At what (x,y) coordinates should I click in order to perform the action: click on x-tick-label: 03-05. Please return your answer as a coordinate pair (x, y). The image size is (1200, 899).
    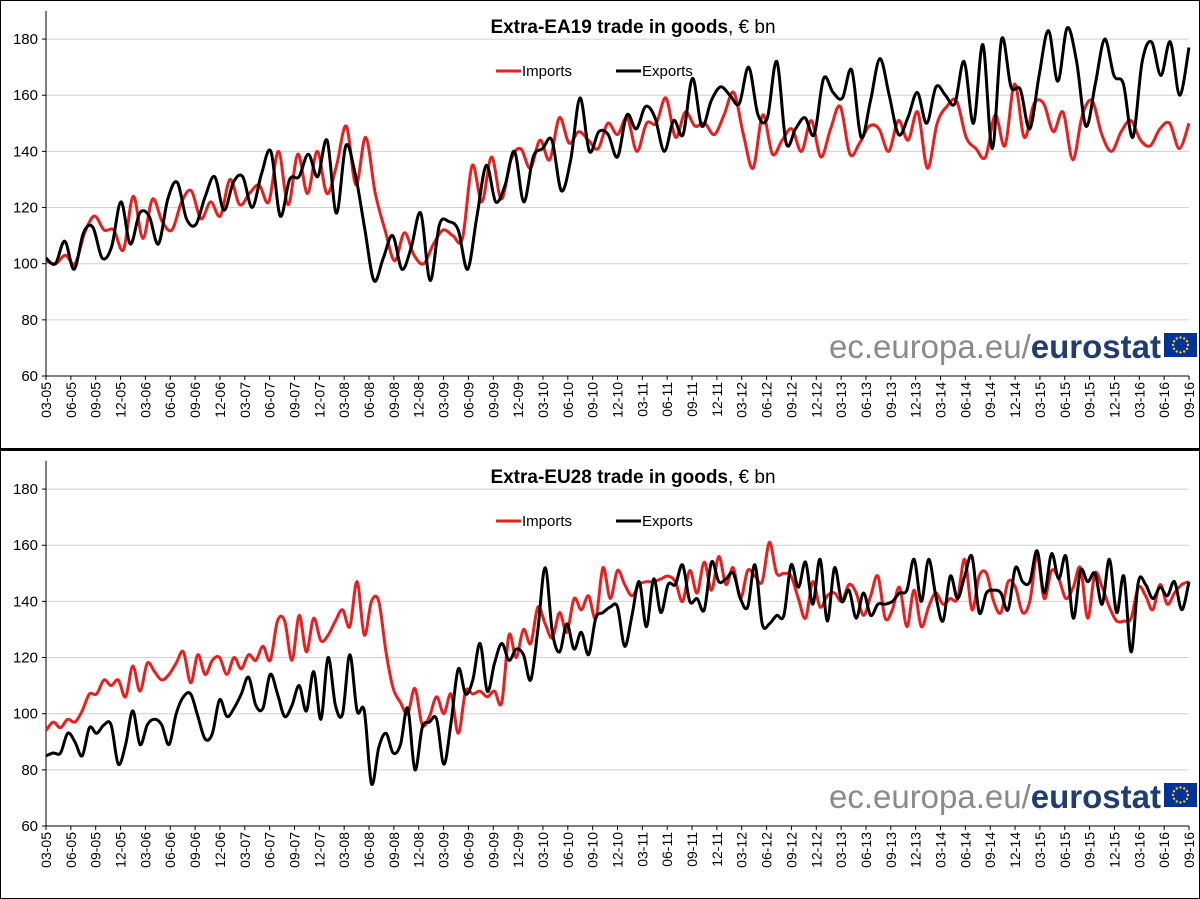
    Looking at the image, I should click on (46, 850).